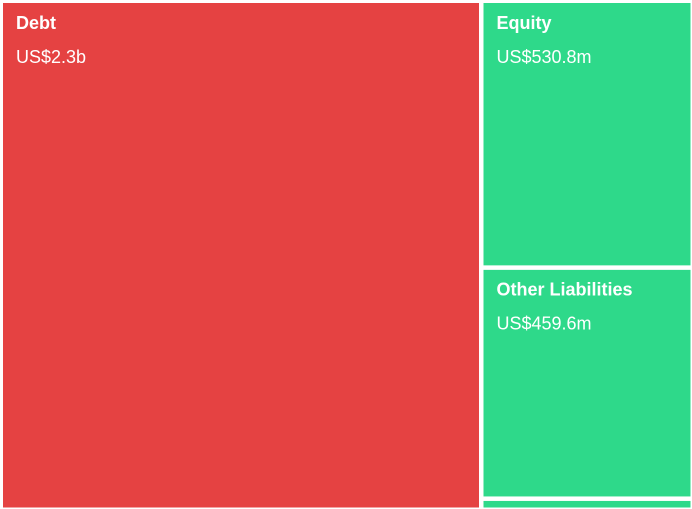  Describe the element at coordinates (543, 324) in the screenshot. I see `tile-value: US$459.6m` at that location.